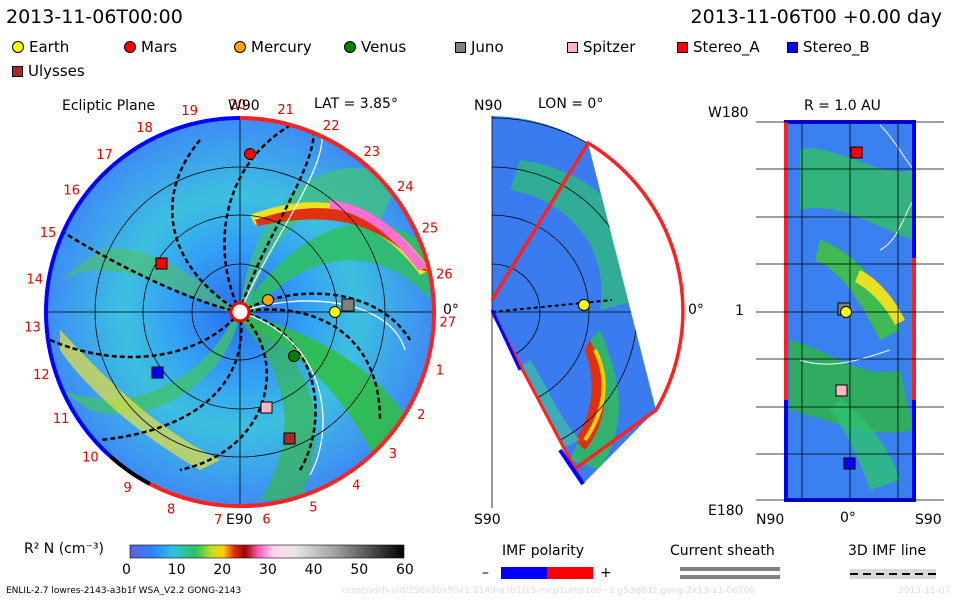  Describe the element at coordinates (313, 570) in the screenshot. I see `colorbar-tick: 40` at that location.